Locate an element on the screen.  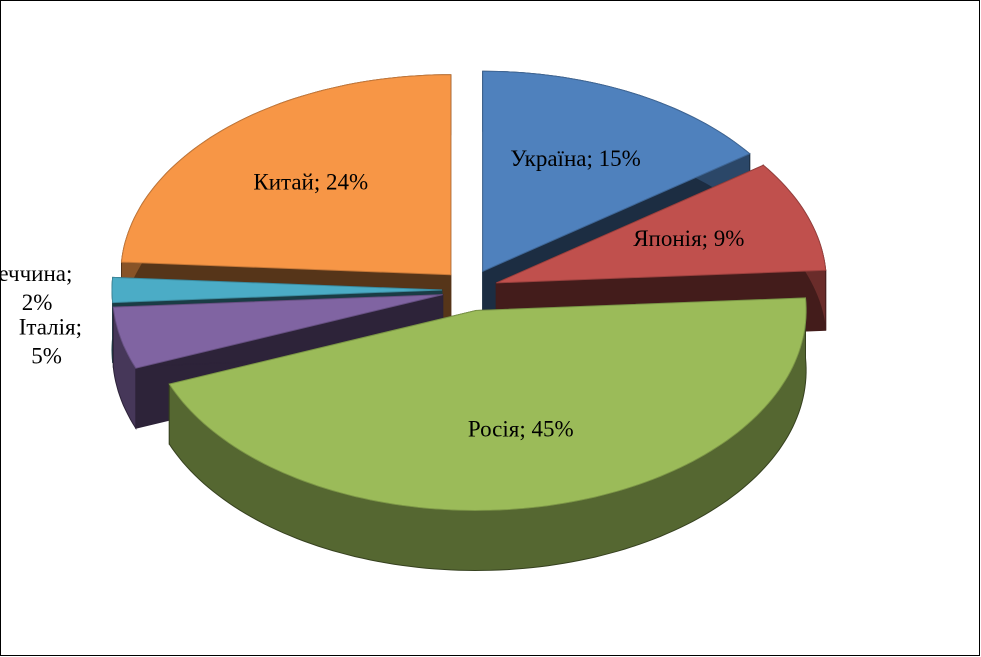
label-category: Китай; is located at coordinates (286, 182).